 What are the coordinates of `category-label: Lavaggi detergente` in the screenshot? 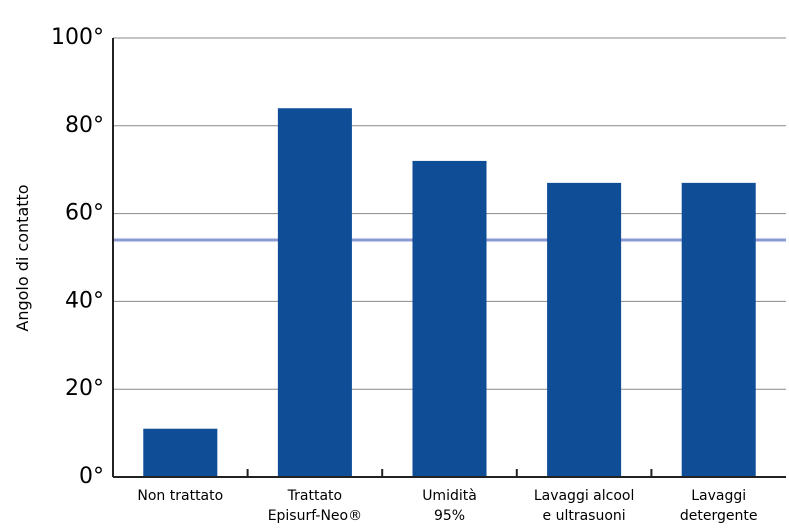 It's located at (719, 506).